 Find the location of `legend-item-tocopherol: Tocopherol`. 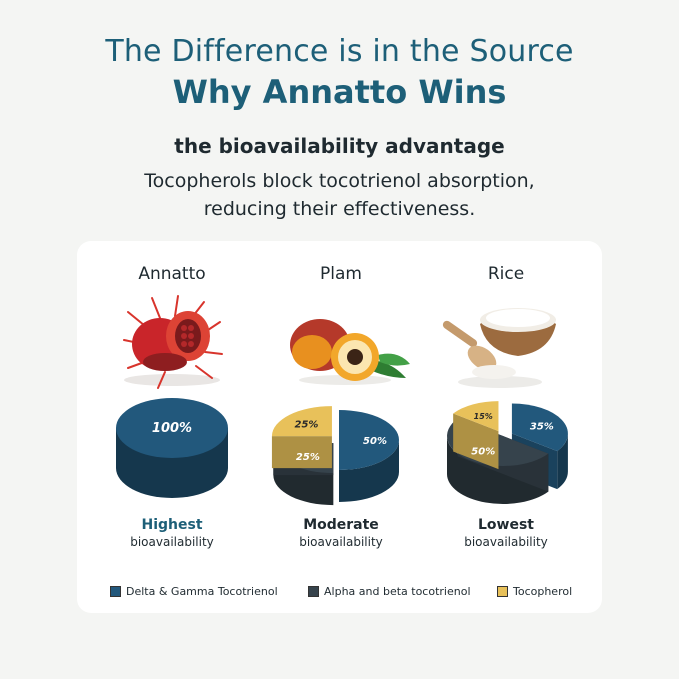

legend-item-tocopherol: Tocopherol is located at coordinates (534, 591).